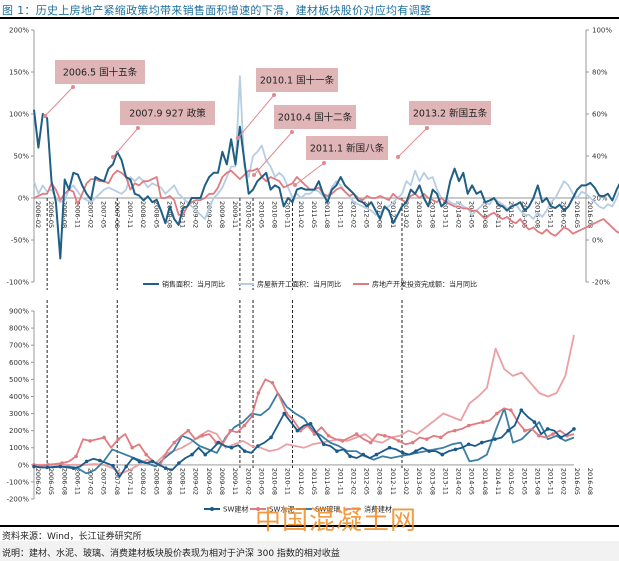 Image resolution: width=619 pixels, height=561 pixels. What do you see at coordinates (600, 115) in the screenshot?
I see `y2-tick-label: 60%` at bounding box center [600, 115].